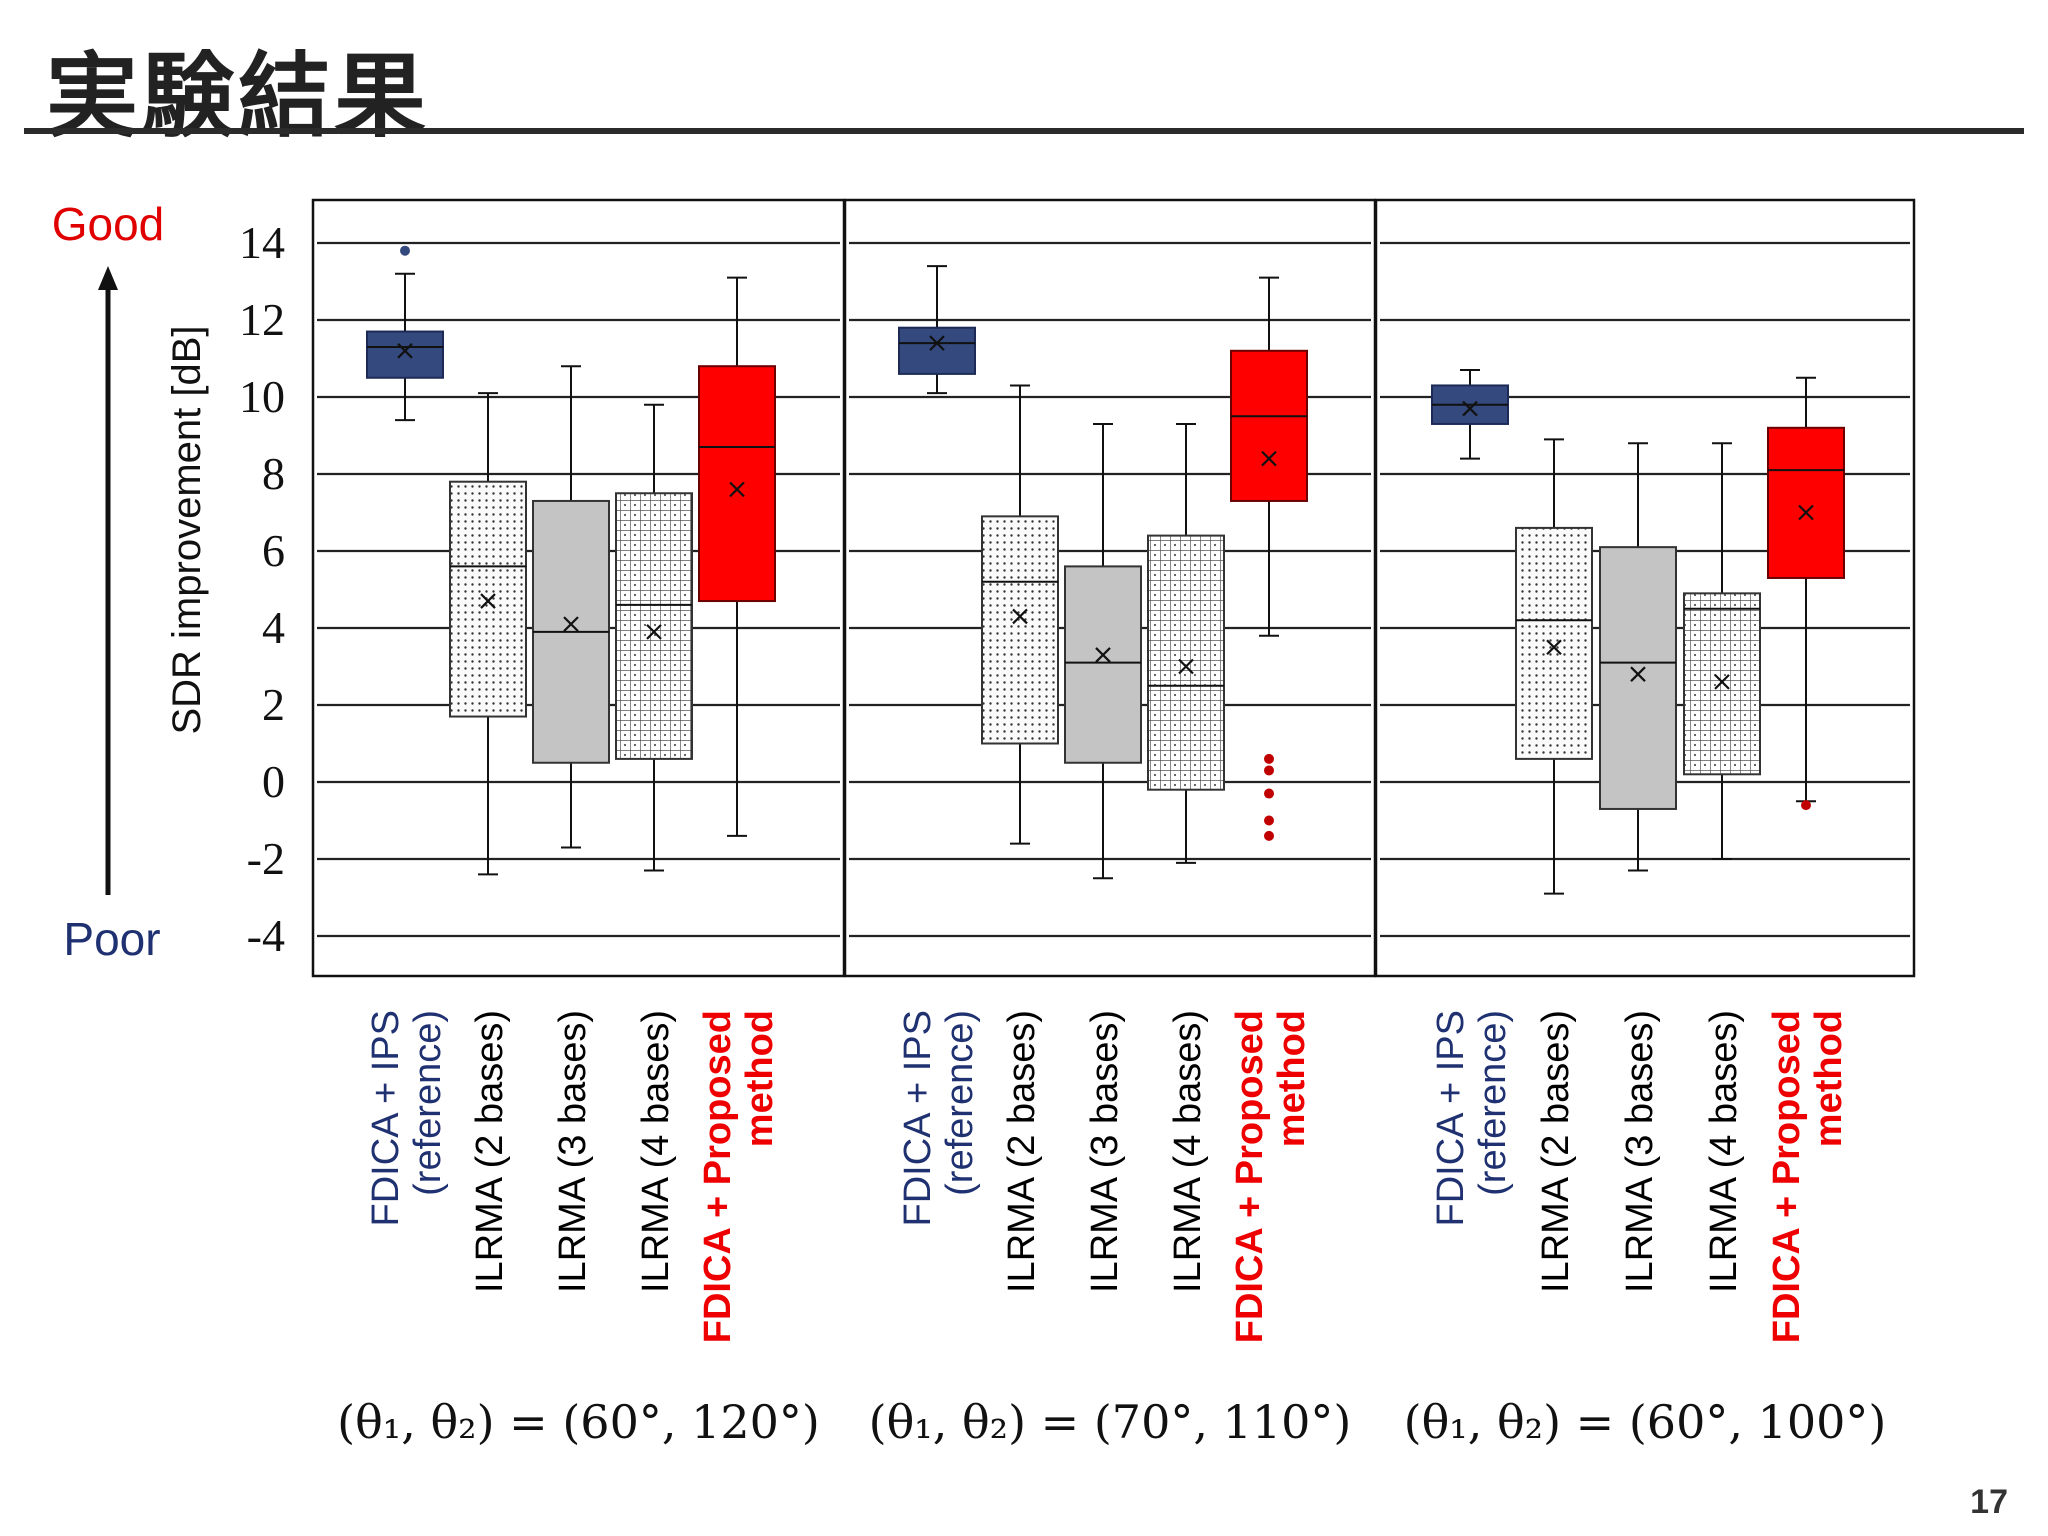  I want to click on panel-caption: (θ₁, θ₂) = (60°, 120°), so click(578, 1422).